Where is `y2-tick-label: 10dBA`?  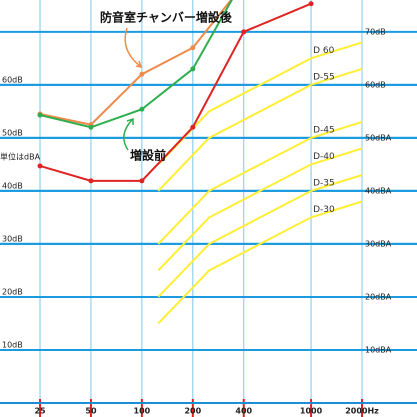
y2-tick-label: 10dBA is located at coordinates (378, 349).